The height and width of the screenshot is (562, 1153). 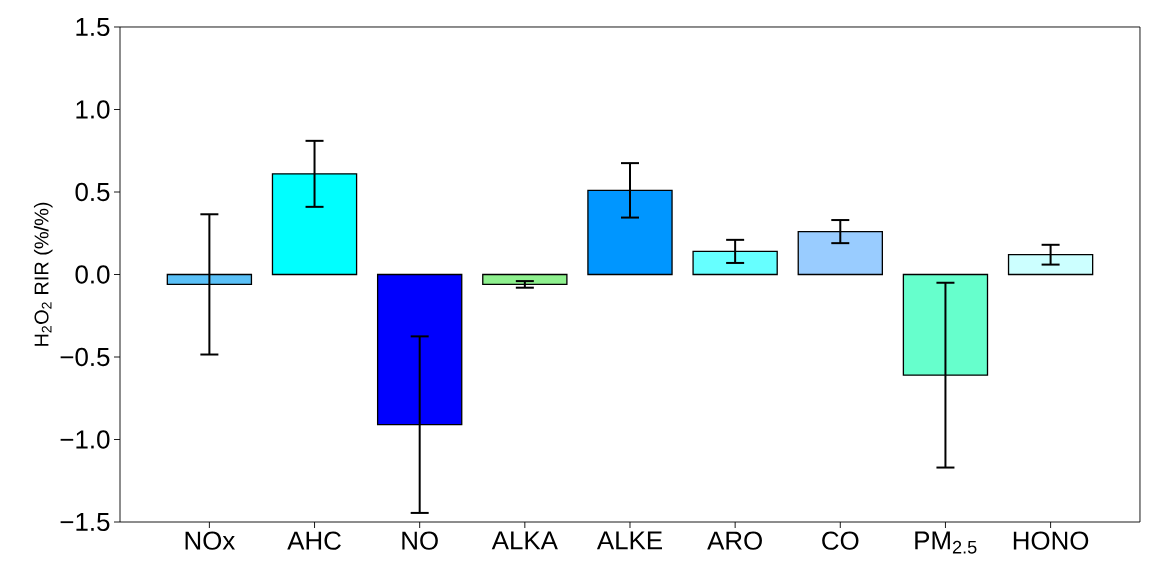 I want to click on x-tick-label: NO, so click(x=420, y=540).